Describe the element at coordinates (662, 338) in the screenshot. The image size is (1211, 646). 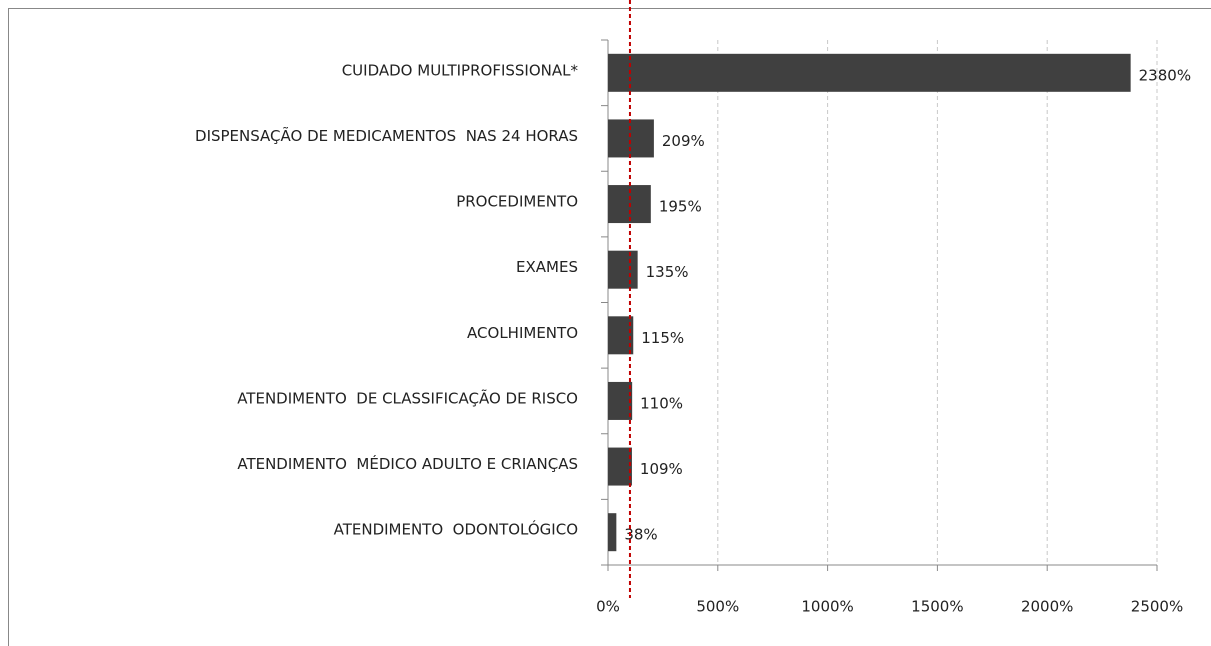
I see `value-label: 115%` at that location.